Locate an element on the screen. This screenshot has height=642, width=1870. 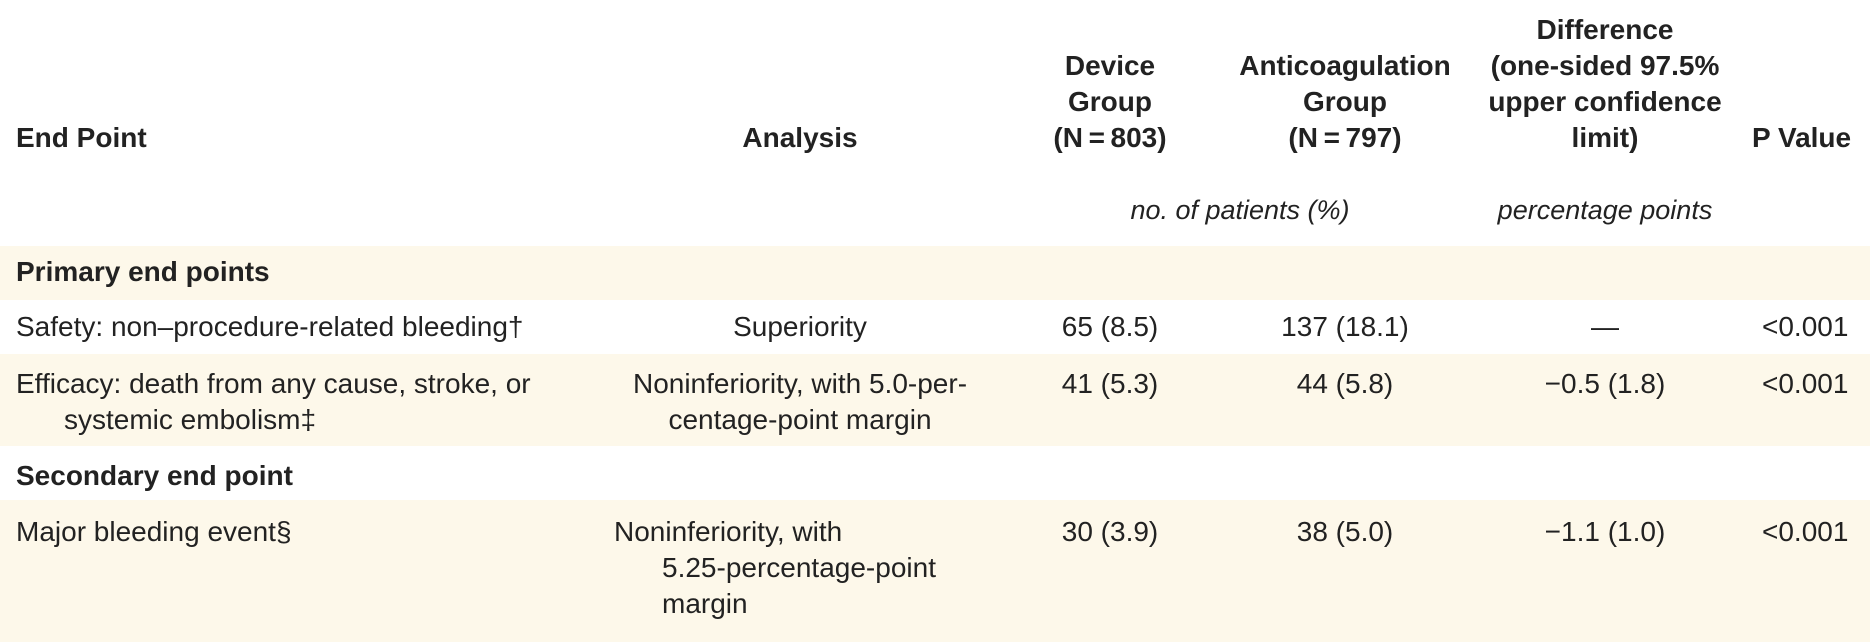
device-value: 65 (8.5) is located at coordinates (1110, 326).